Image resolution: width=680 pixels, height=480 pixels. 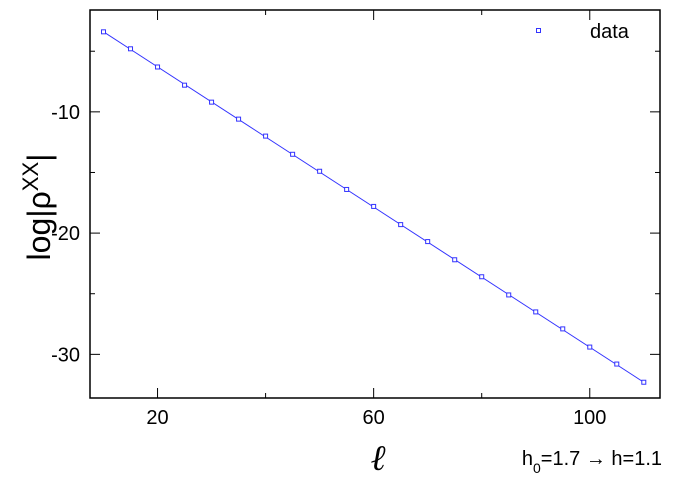 What do you see at coordinates (65, 355) in the screenshot?
I see `y-tick-label: -30` at bounding box center [65, 355].